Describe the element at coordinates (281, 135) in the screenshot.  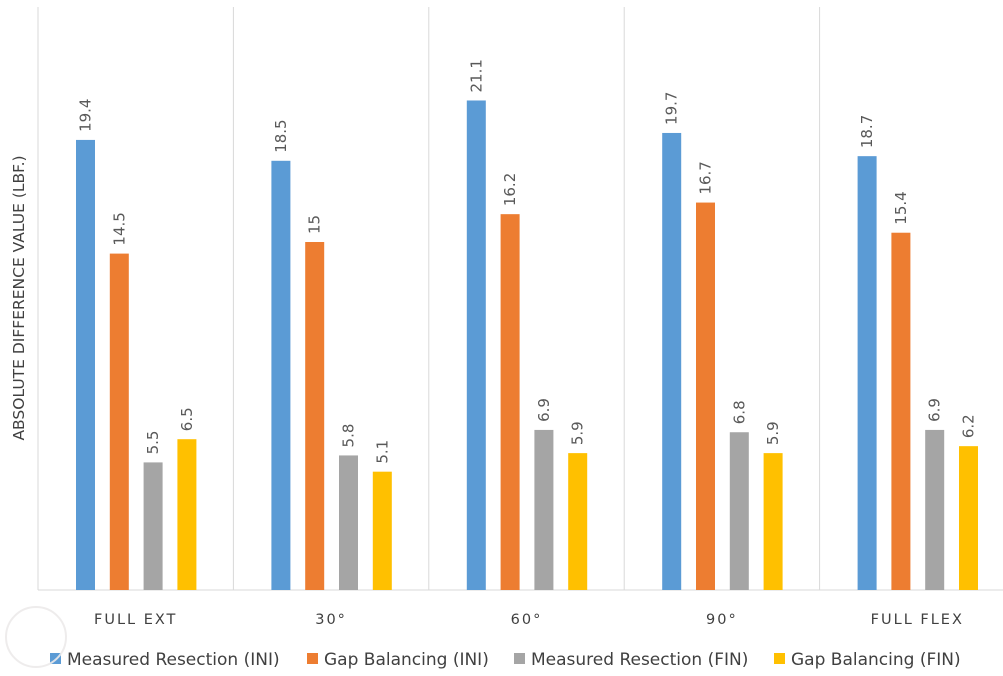
I see `bar-value-label: 18.5` at that location.